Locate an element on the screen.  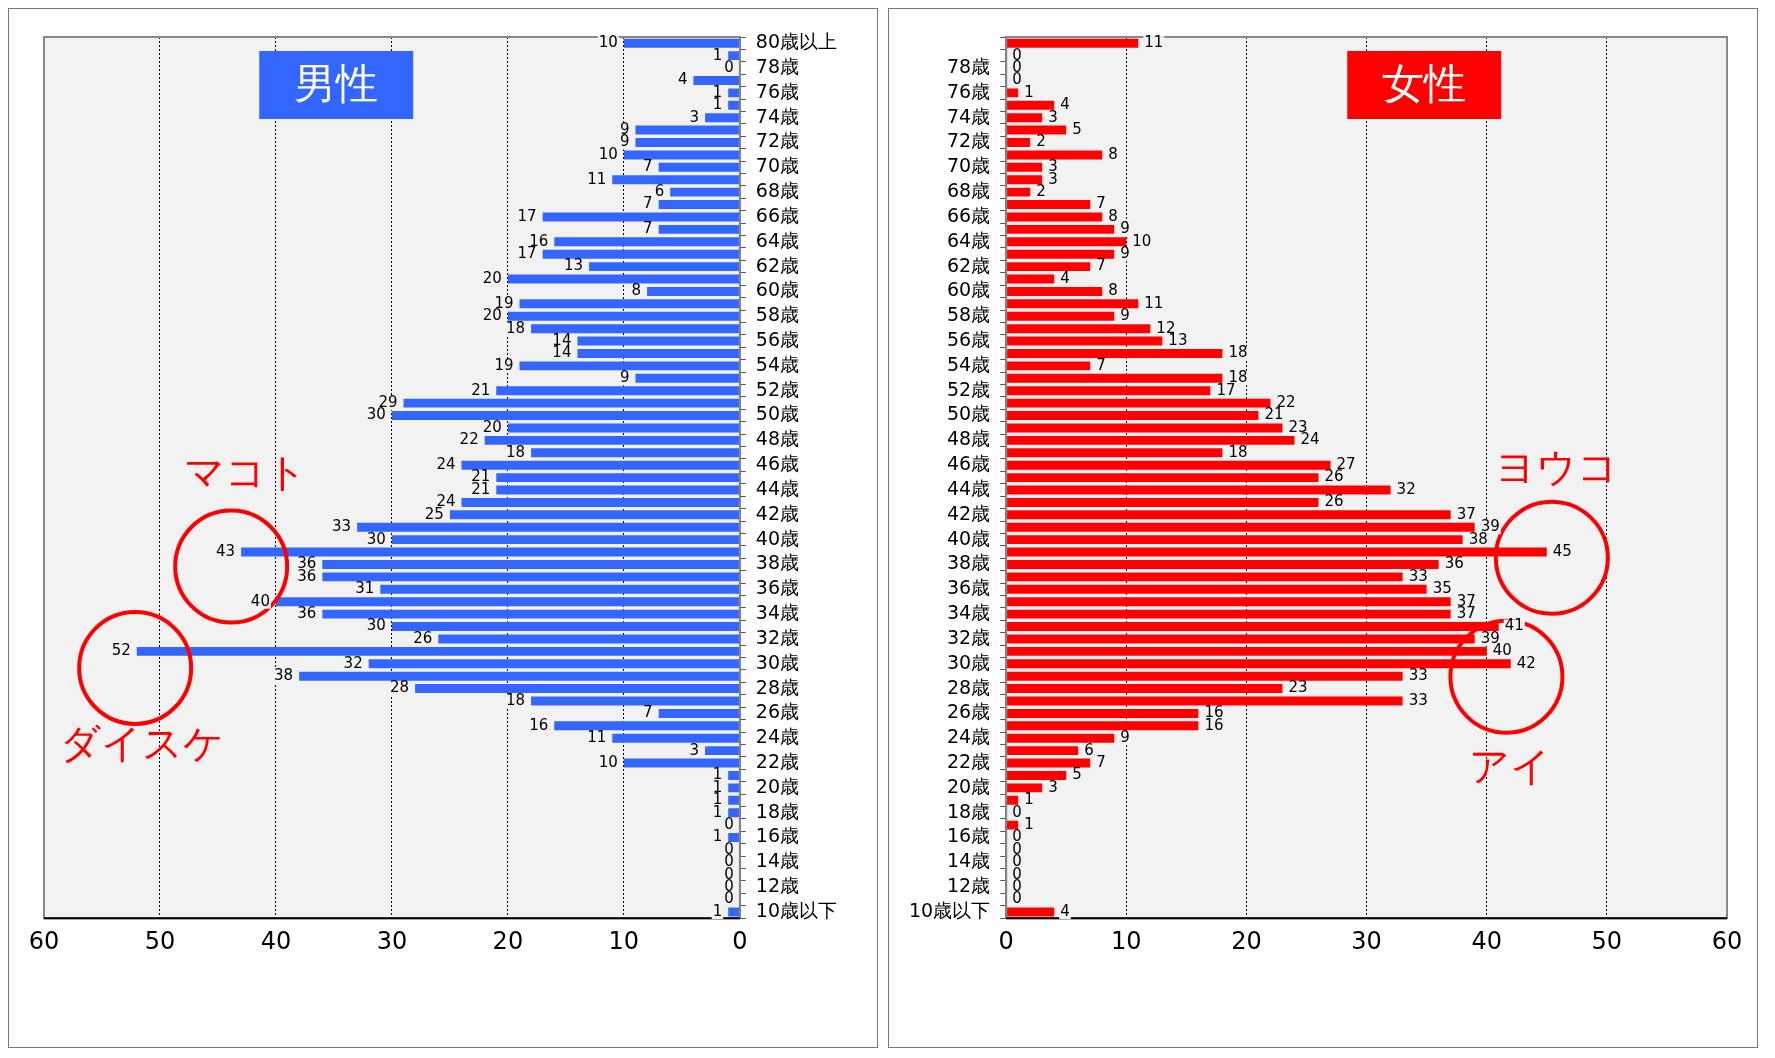
data-label: 45 is located at coordinates (1562, 550).